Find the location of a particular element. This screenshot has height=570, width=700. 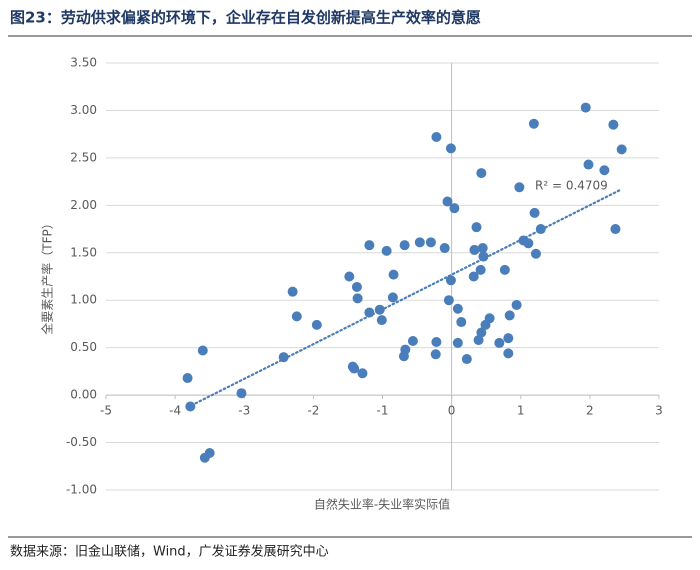

x-tick-label: -1 is located at coordinates (383, 411).